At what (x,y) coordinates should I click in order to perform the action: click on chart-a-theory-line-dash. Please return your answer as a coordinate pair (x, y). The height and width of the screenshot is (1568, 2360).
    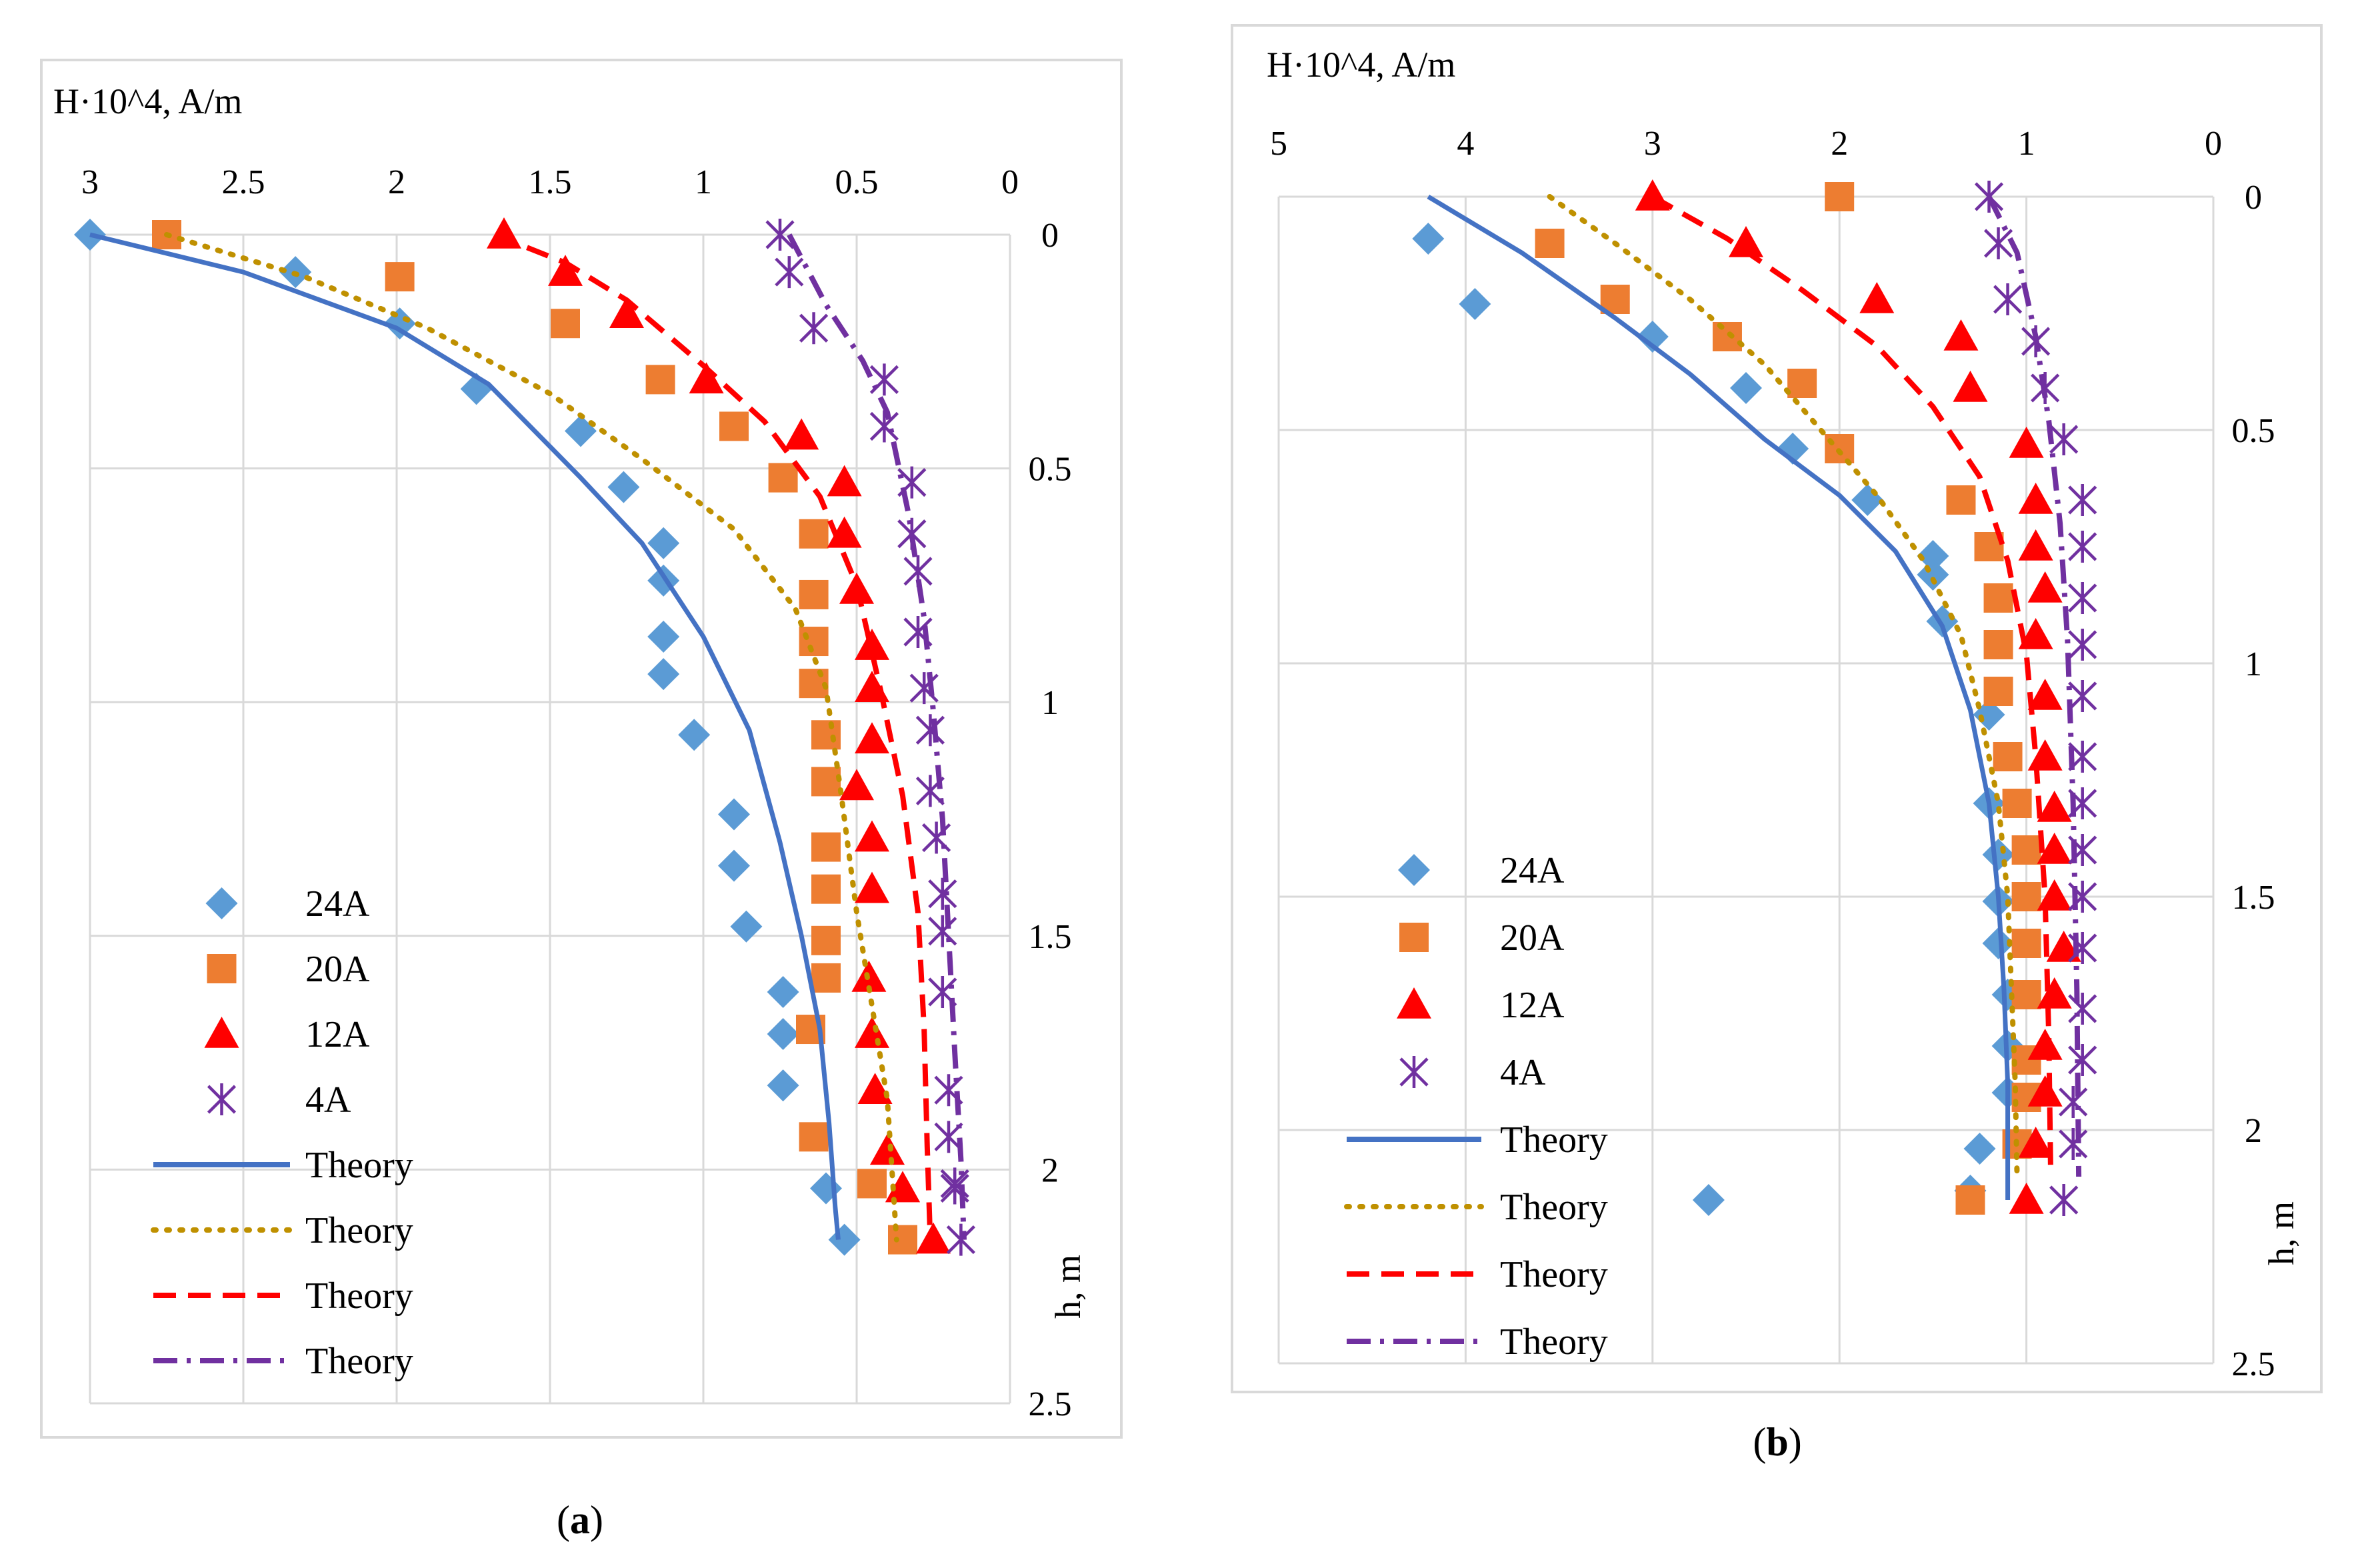
    Looking at the image, I should click on (713, 736).